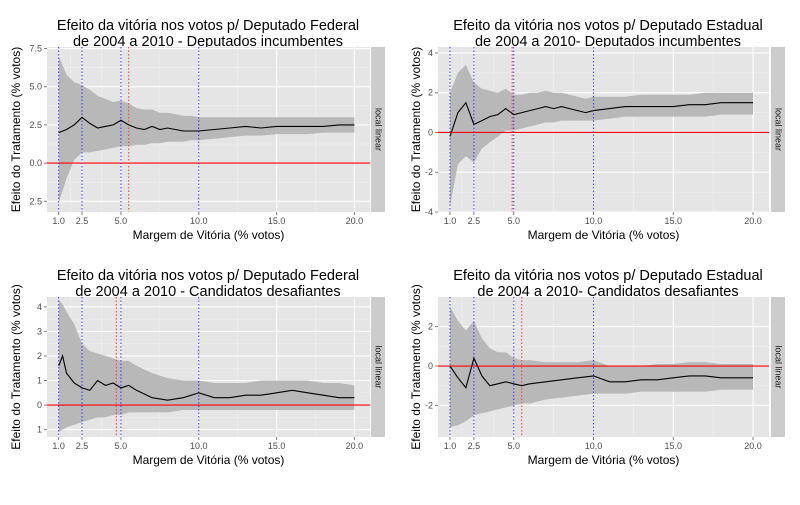  I want to click on y-tick-label: 5.0, so click(35, 87).